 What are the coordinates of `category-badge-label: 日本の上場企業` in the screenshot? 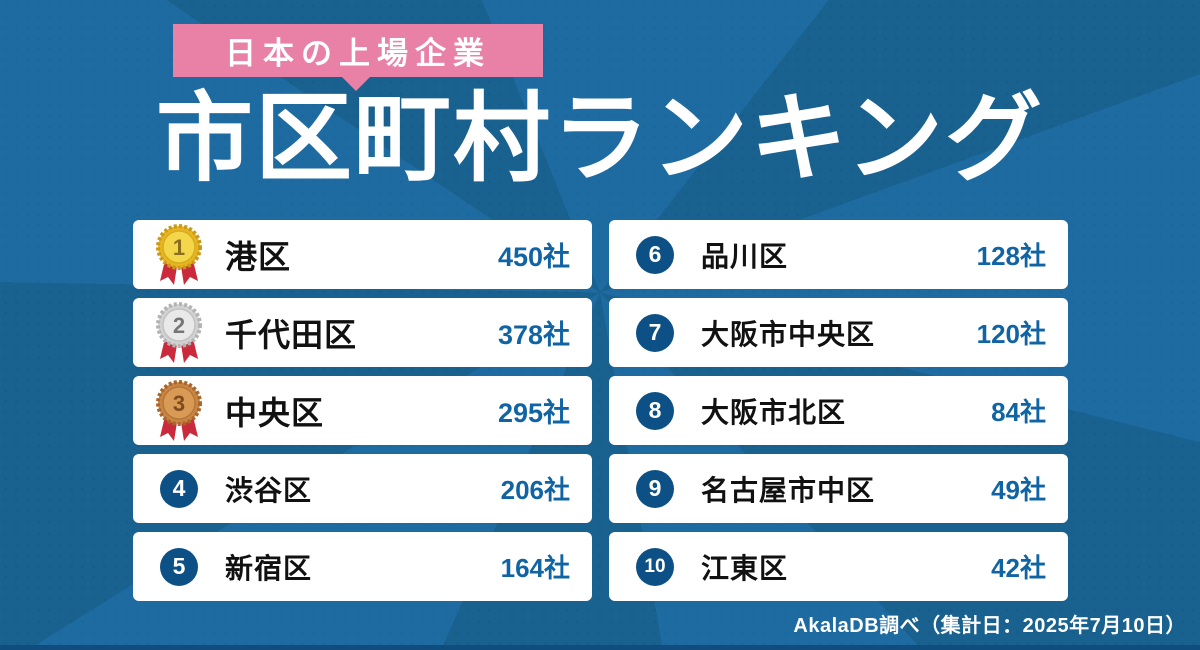 It's located at (358, 53).